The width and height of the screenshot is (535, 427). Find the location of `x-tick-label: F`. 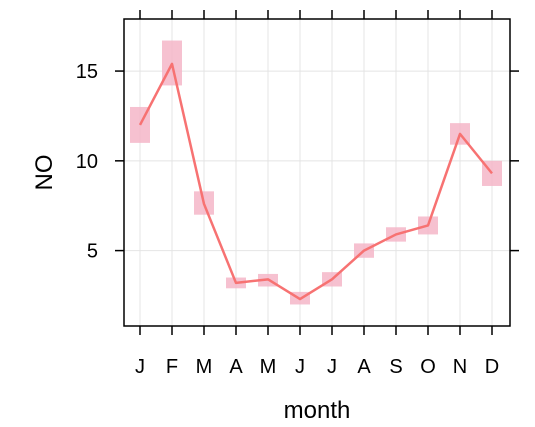

x-tick-label: F is located at coordinates (172, 367).